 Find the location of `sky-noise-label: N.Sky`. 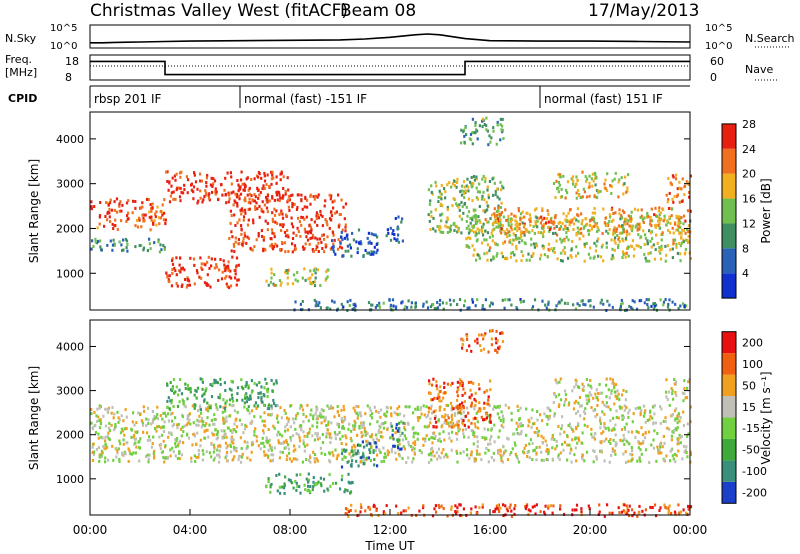

sky-noise-label: N.Sky is located at coordinates (21, 38).